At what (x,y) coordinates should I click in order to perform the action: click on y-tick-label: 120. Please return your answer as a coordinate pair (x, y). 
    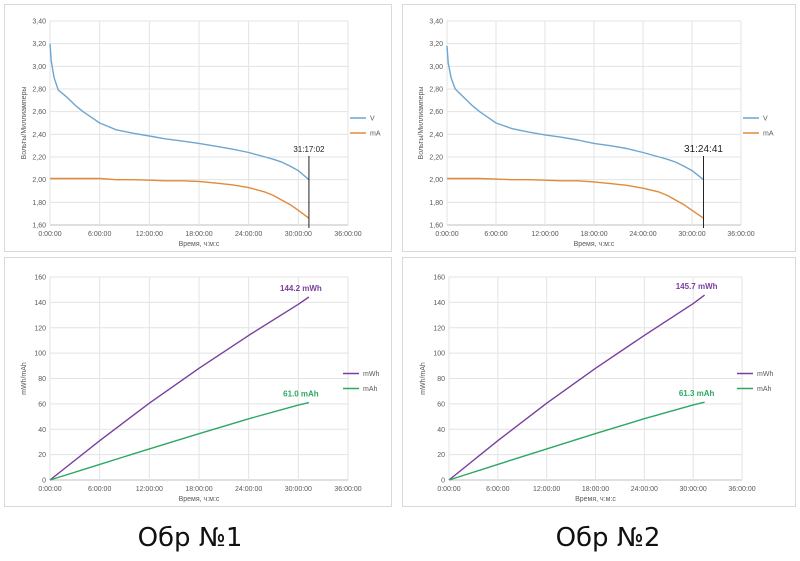
    Looking at the image, I should click on (40, 328).